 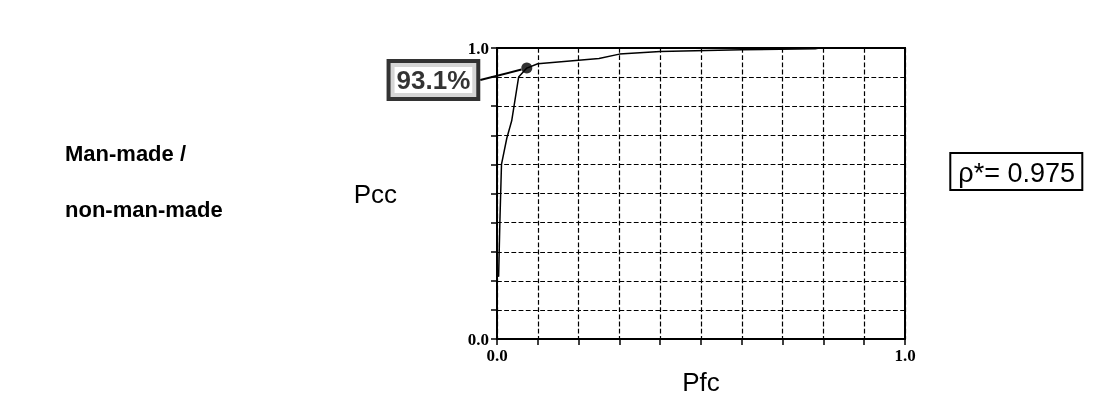 What do you see at coordinates (701, 382) in the screenshot?
I see `x-axis-title: Pfc` at bounding box center [701, 382].